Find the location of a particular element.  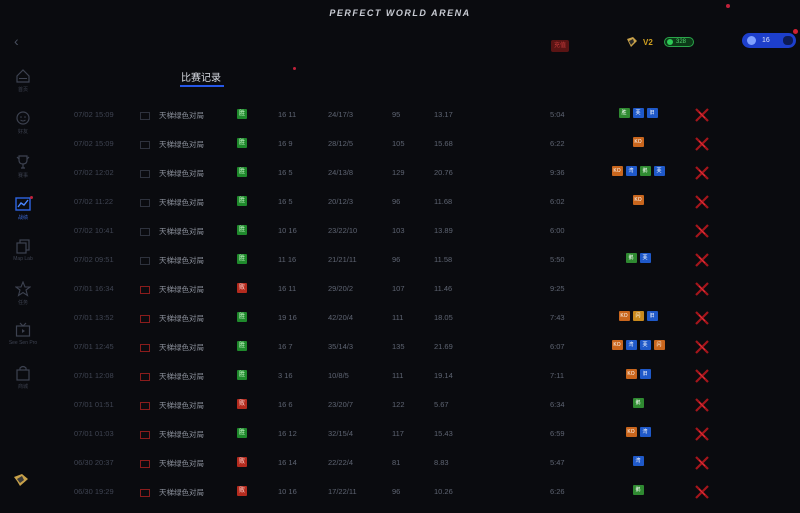

back-arrow-icon: ‹ is located at coordinates (16, 41).